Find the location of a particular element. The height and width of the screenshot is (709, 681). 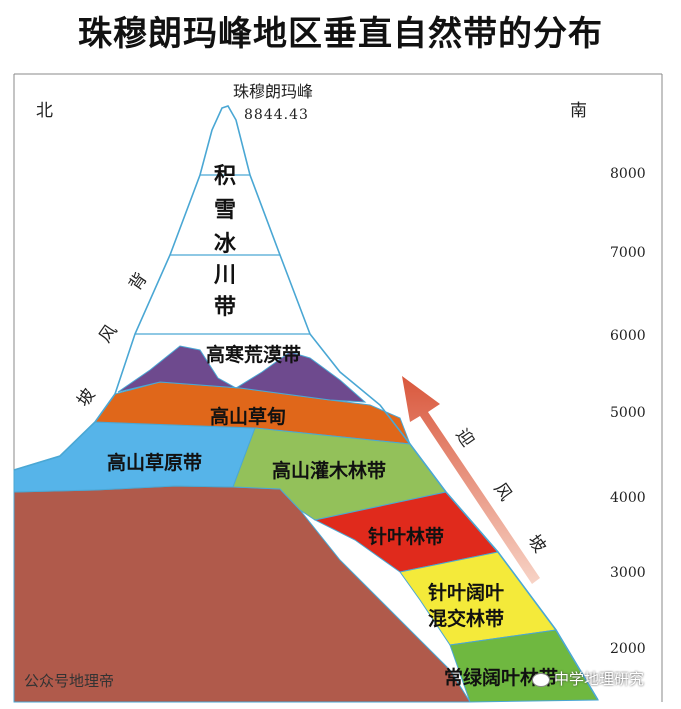

north-label: 北 is located at coordinates (44, 111).